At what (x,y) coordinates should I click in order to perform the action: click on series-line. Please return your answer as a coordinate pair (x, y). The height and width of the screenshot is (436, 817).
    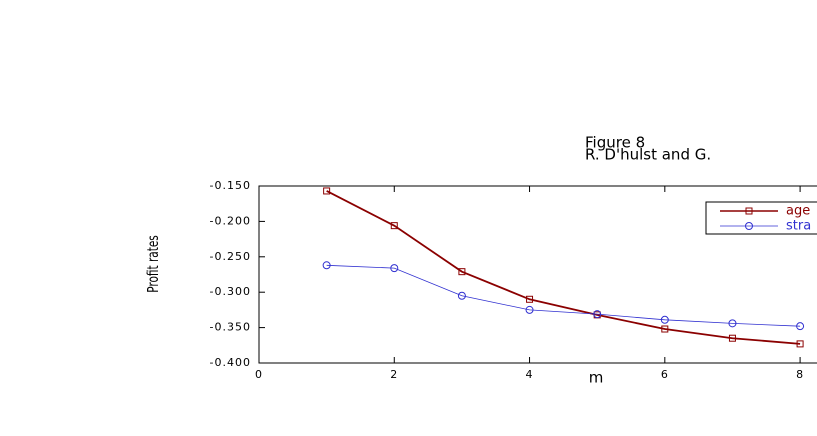
    Looking at the image, I should click on (563, 295).